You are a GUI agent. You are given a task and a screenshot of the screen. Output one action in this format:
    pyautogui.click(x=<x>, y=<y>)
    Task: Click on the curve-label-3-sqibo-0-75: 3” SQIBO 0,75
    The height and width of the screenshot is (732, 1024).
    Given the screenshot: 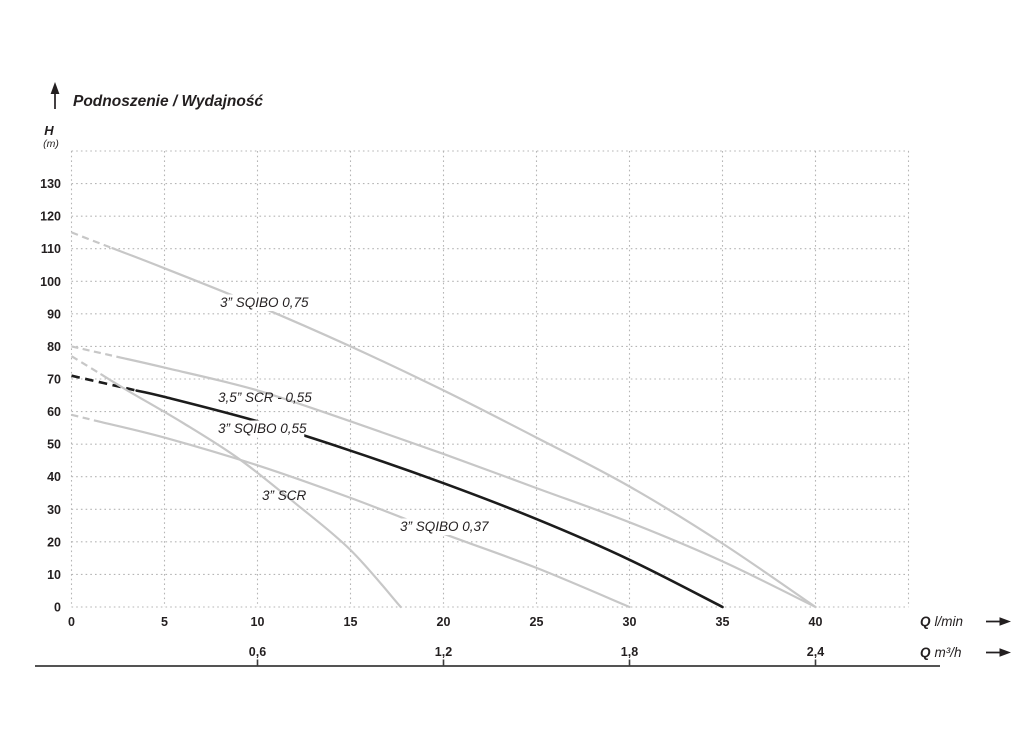 What is the action you would take?
    pyautogui.click(x=264, y=302)
    